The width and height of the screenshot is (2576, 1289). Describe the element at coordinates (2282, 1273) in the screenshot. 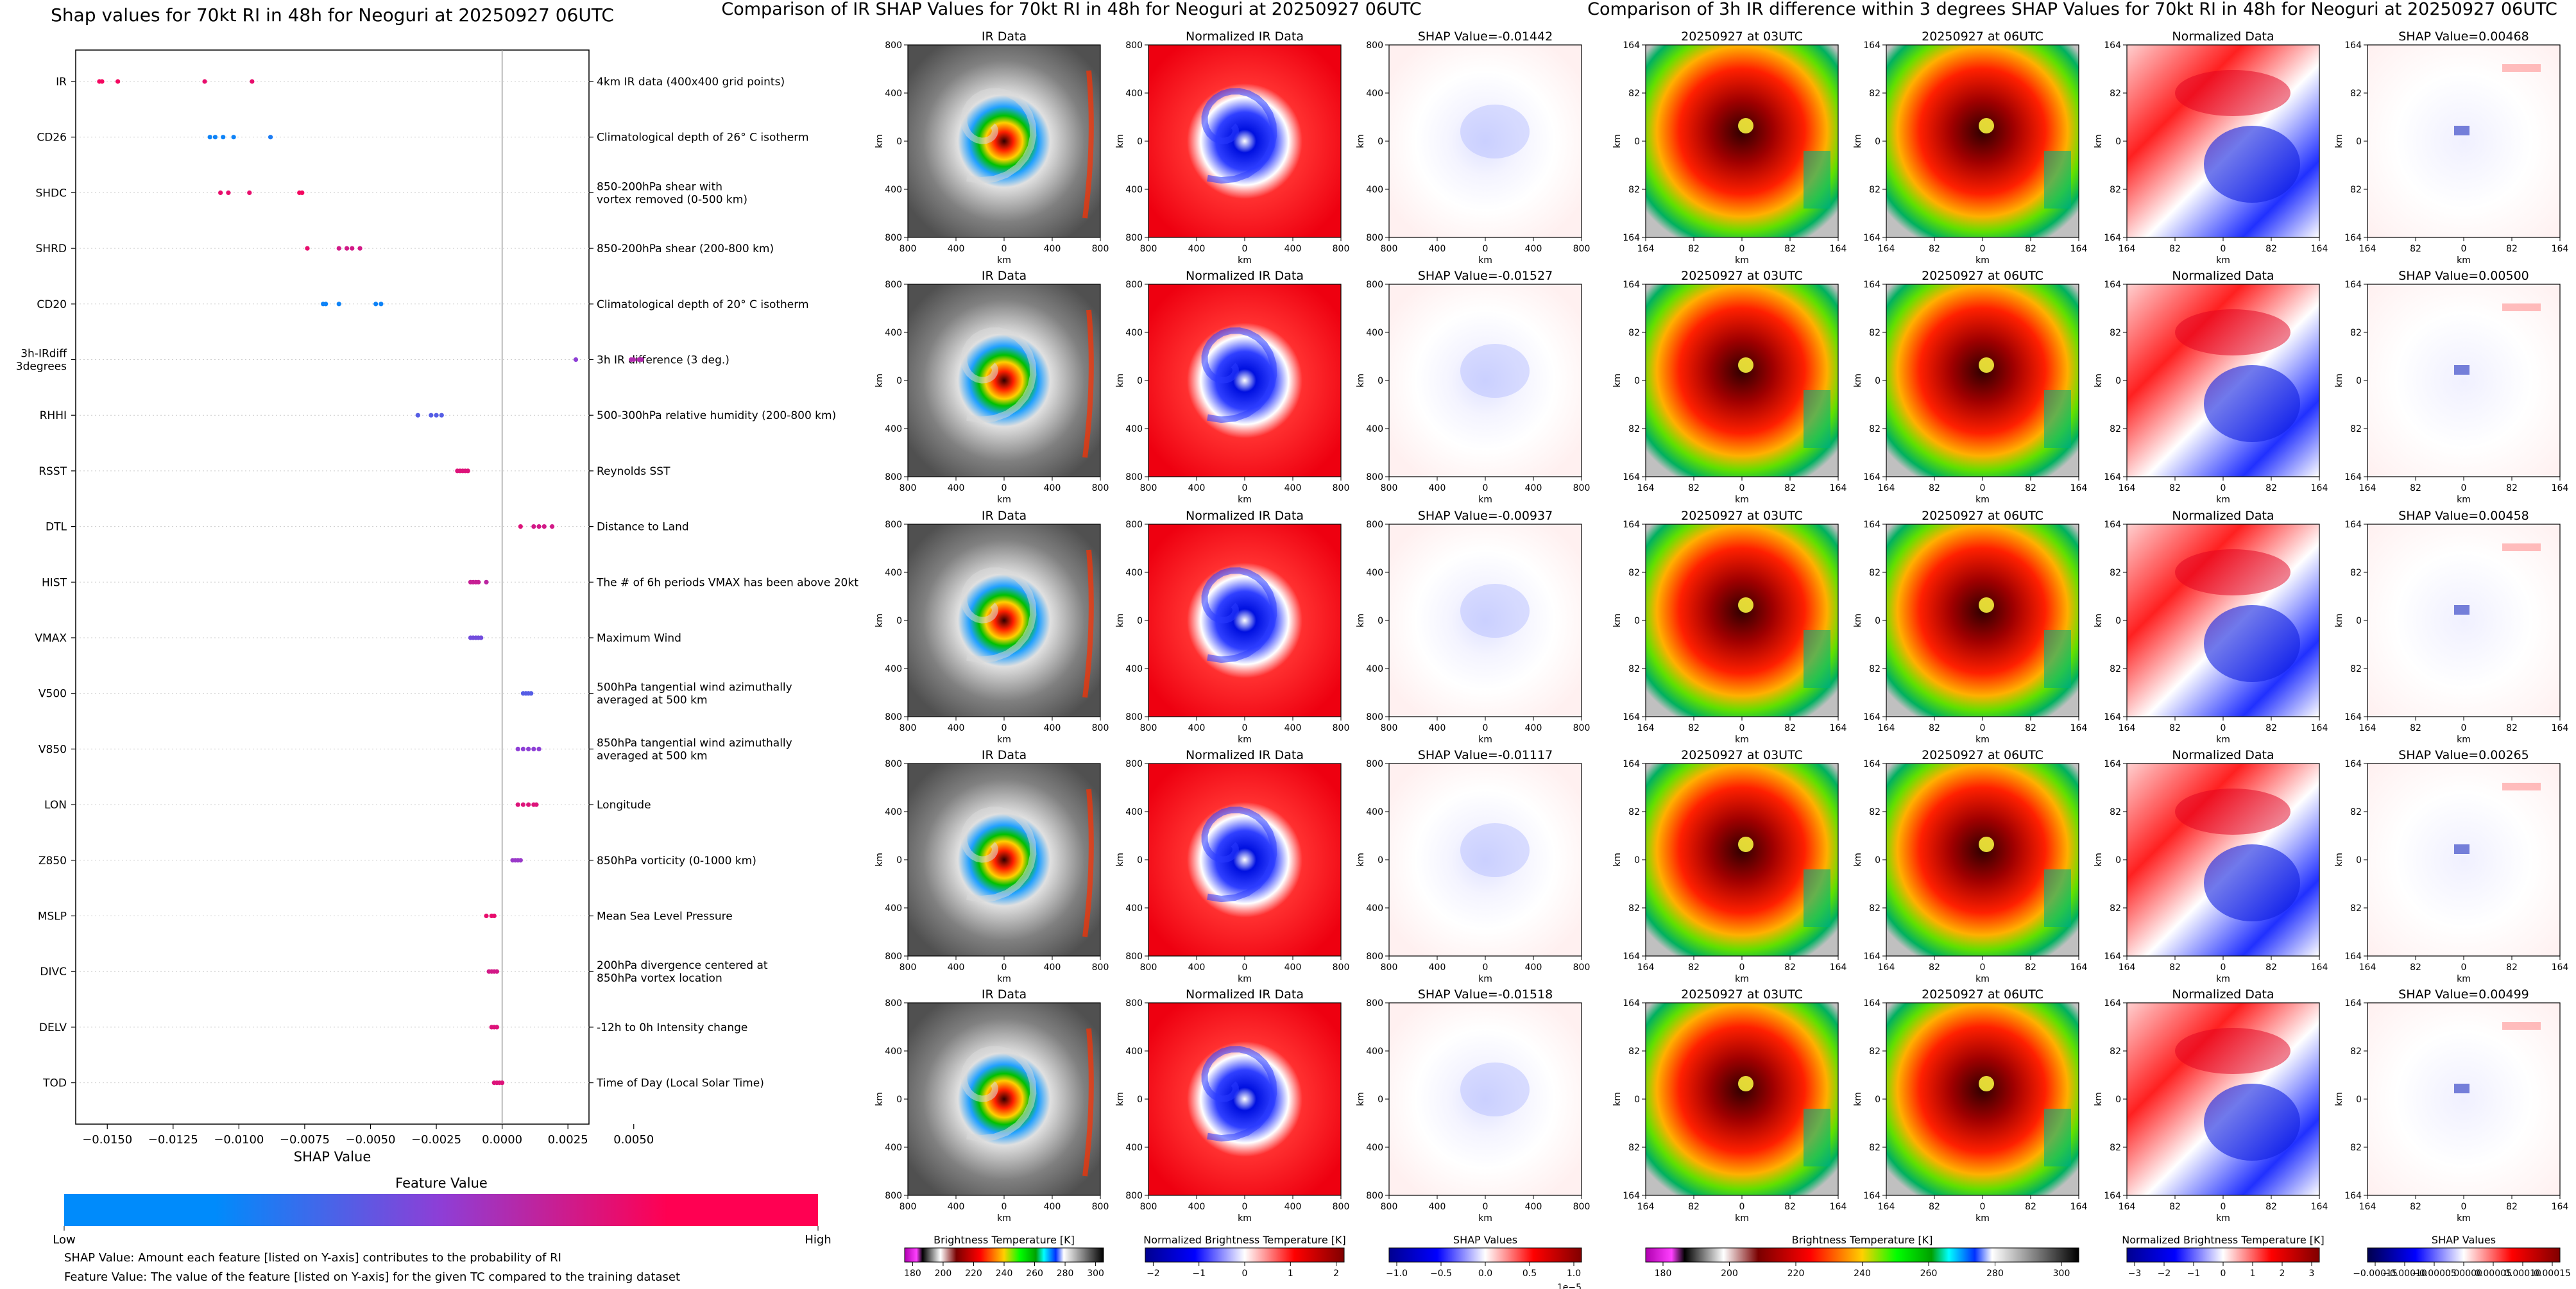

I see `colorbar-tick-label: 2` at that location.